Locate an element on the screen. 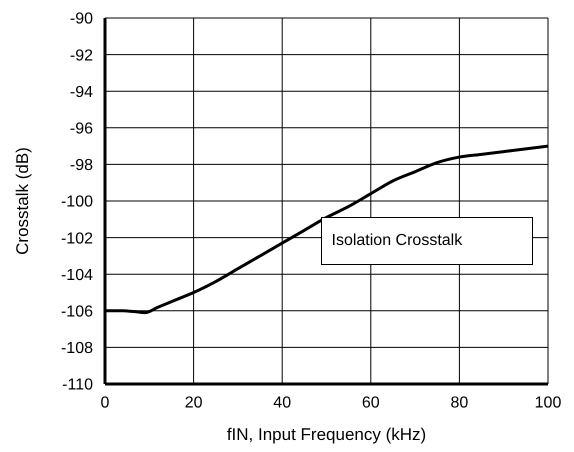 This screenshot has height=452, width=574. y-tick-label: -100 is located at coordinates (77, 202).